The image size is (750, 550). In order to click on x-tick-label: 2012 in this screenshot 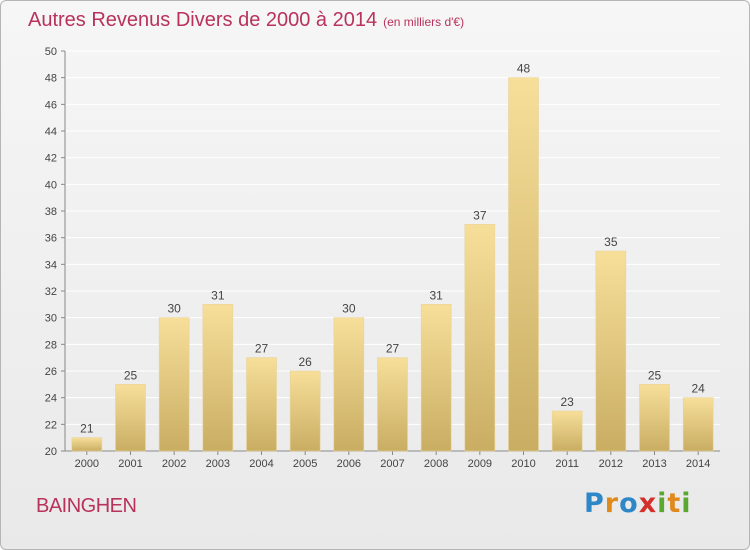, I will do `click(611, 464)`.